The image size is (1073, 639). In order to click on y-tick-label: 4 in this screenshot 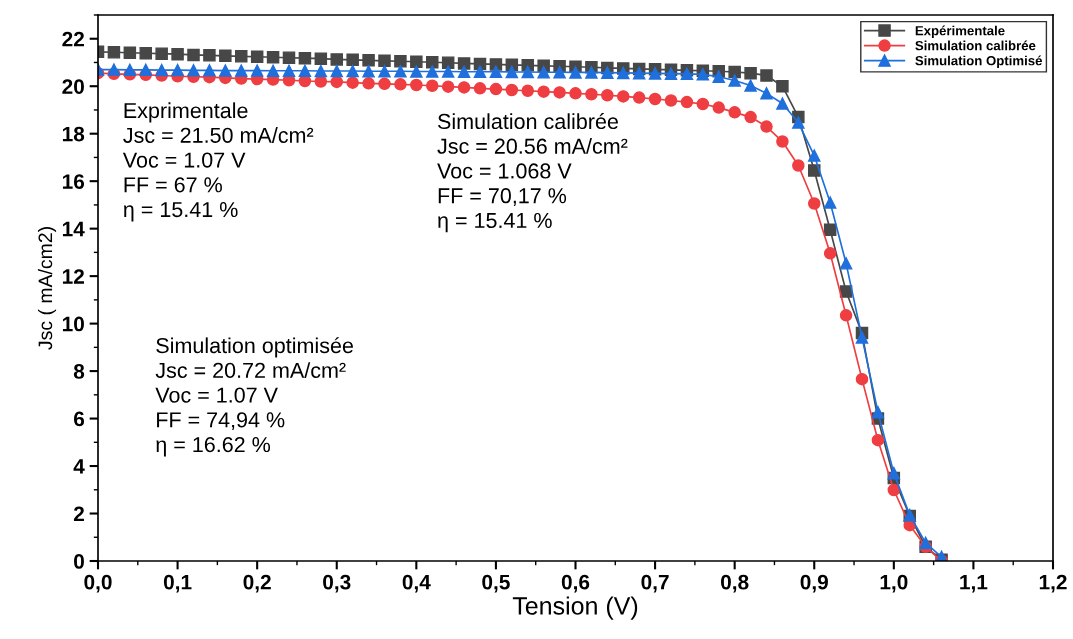, I will do `click(79, 466)`.